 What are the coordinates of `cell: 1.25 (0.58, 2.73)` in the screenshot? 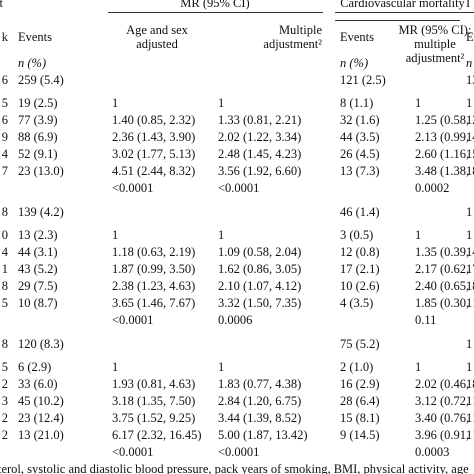 It's located at (444, 120).